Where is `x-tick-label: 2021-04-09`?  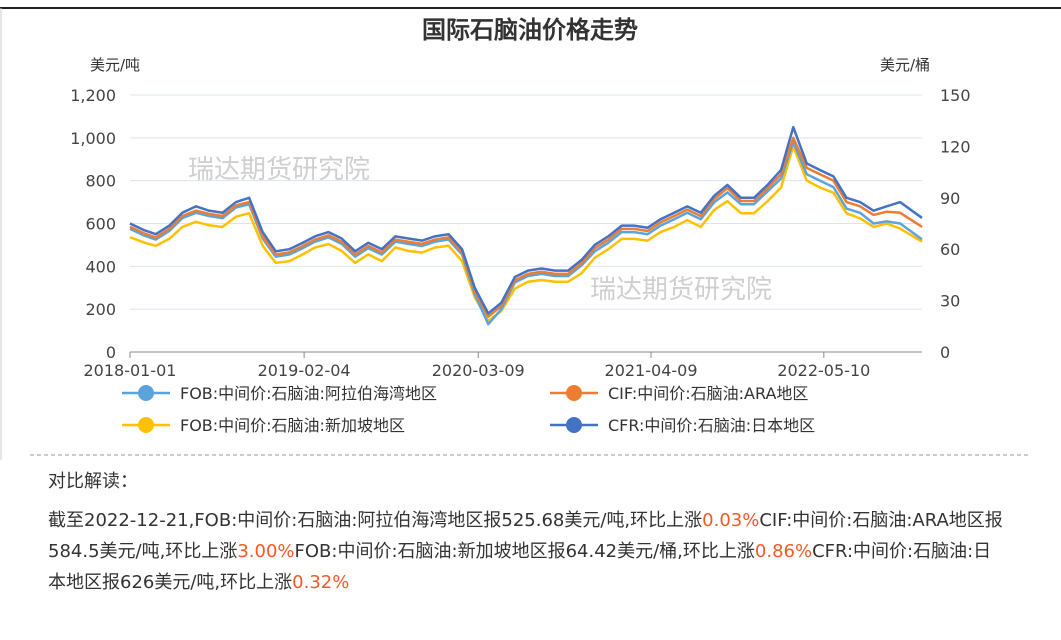 x-tick-label: 2021-04-09 is located at coordinates (651, 370).